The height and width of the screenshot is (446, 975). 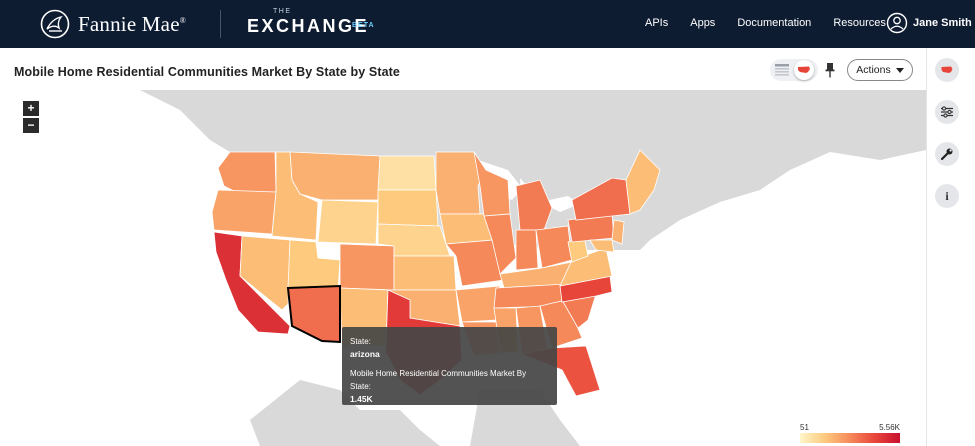 What do you see at coordinates (55, 24) in the screenshot?
I see `fannie-mae-logo-icon` at bounding box center [55, 24].